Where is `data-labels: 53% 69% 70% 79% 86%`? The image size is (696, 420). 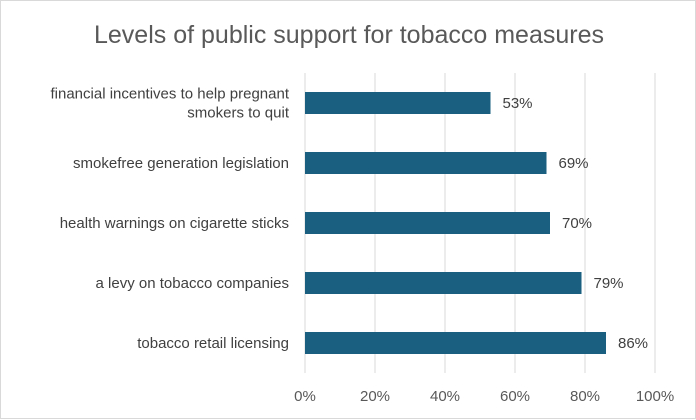
data-labels: 53% 69% 70% 79% 86% is located at coordinates (576, 223).